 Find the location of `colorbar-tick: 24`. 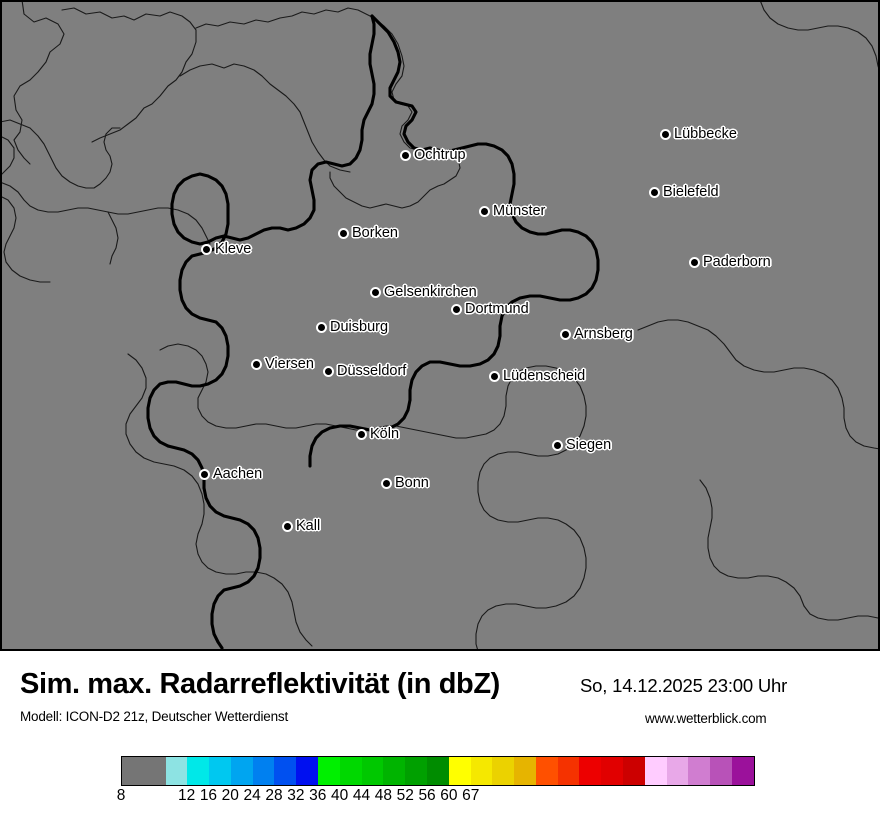

colorbar-tick: 24 is located at coordinates (252, 795).